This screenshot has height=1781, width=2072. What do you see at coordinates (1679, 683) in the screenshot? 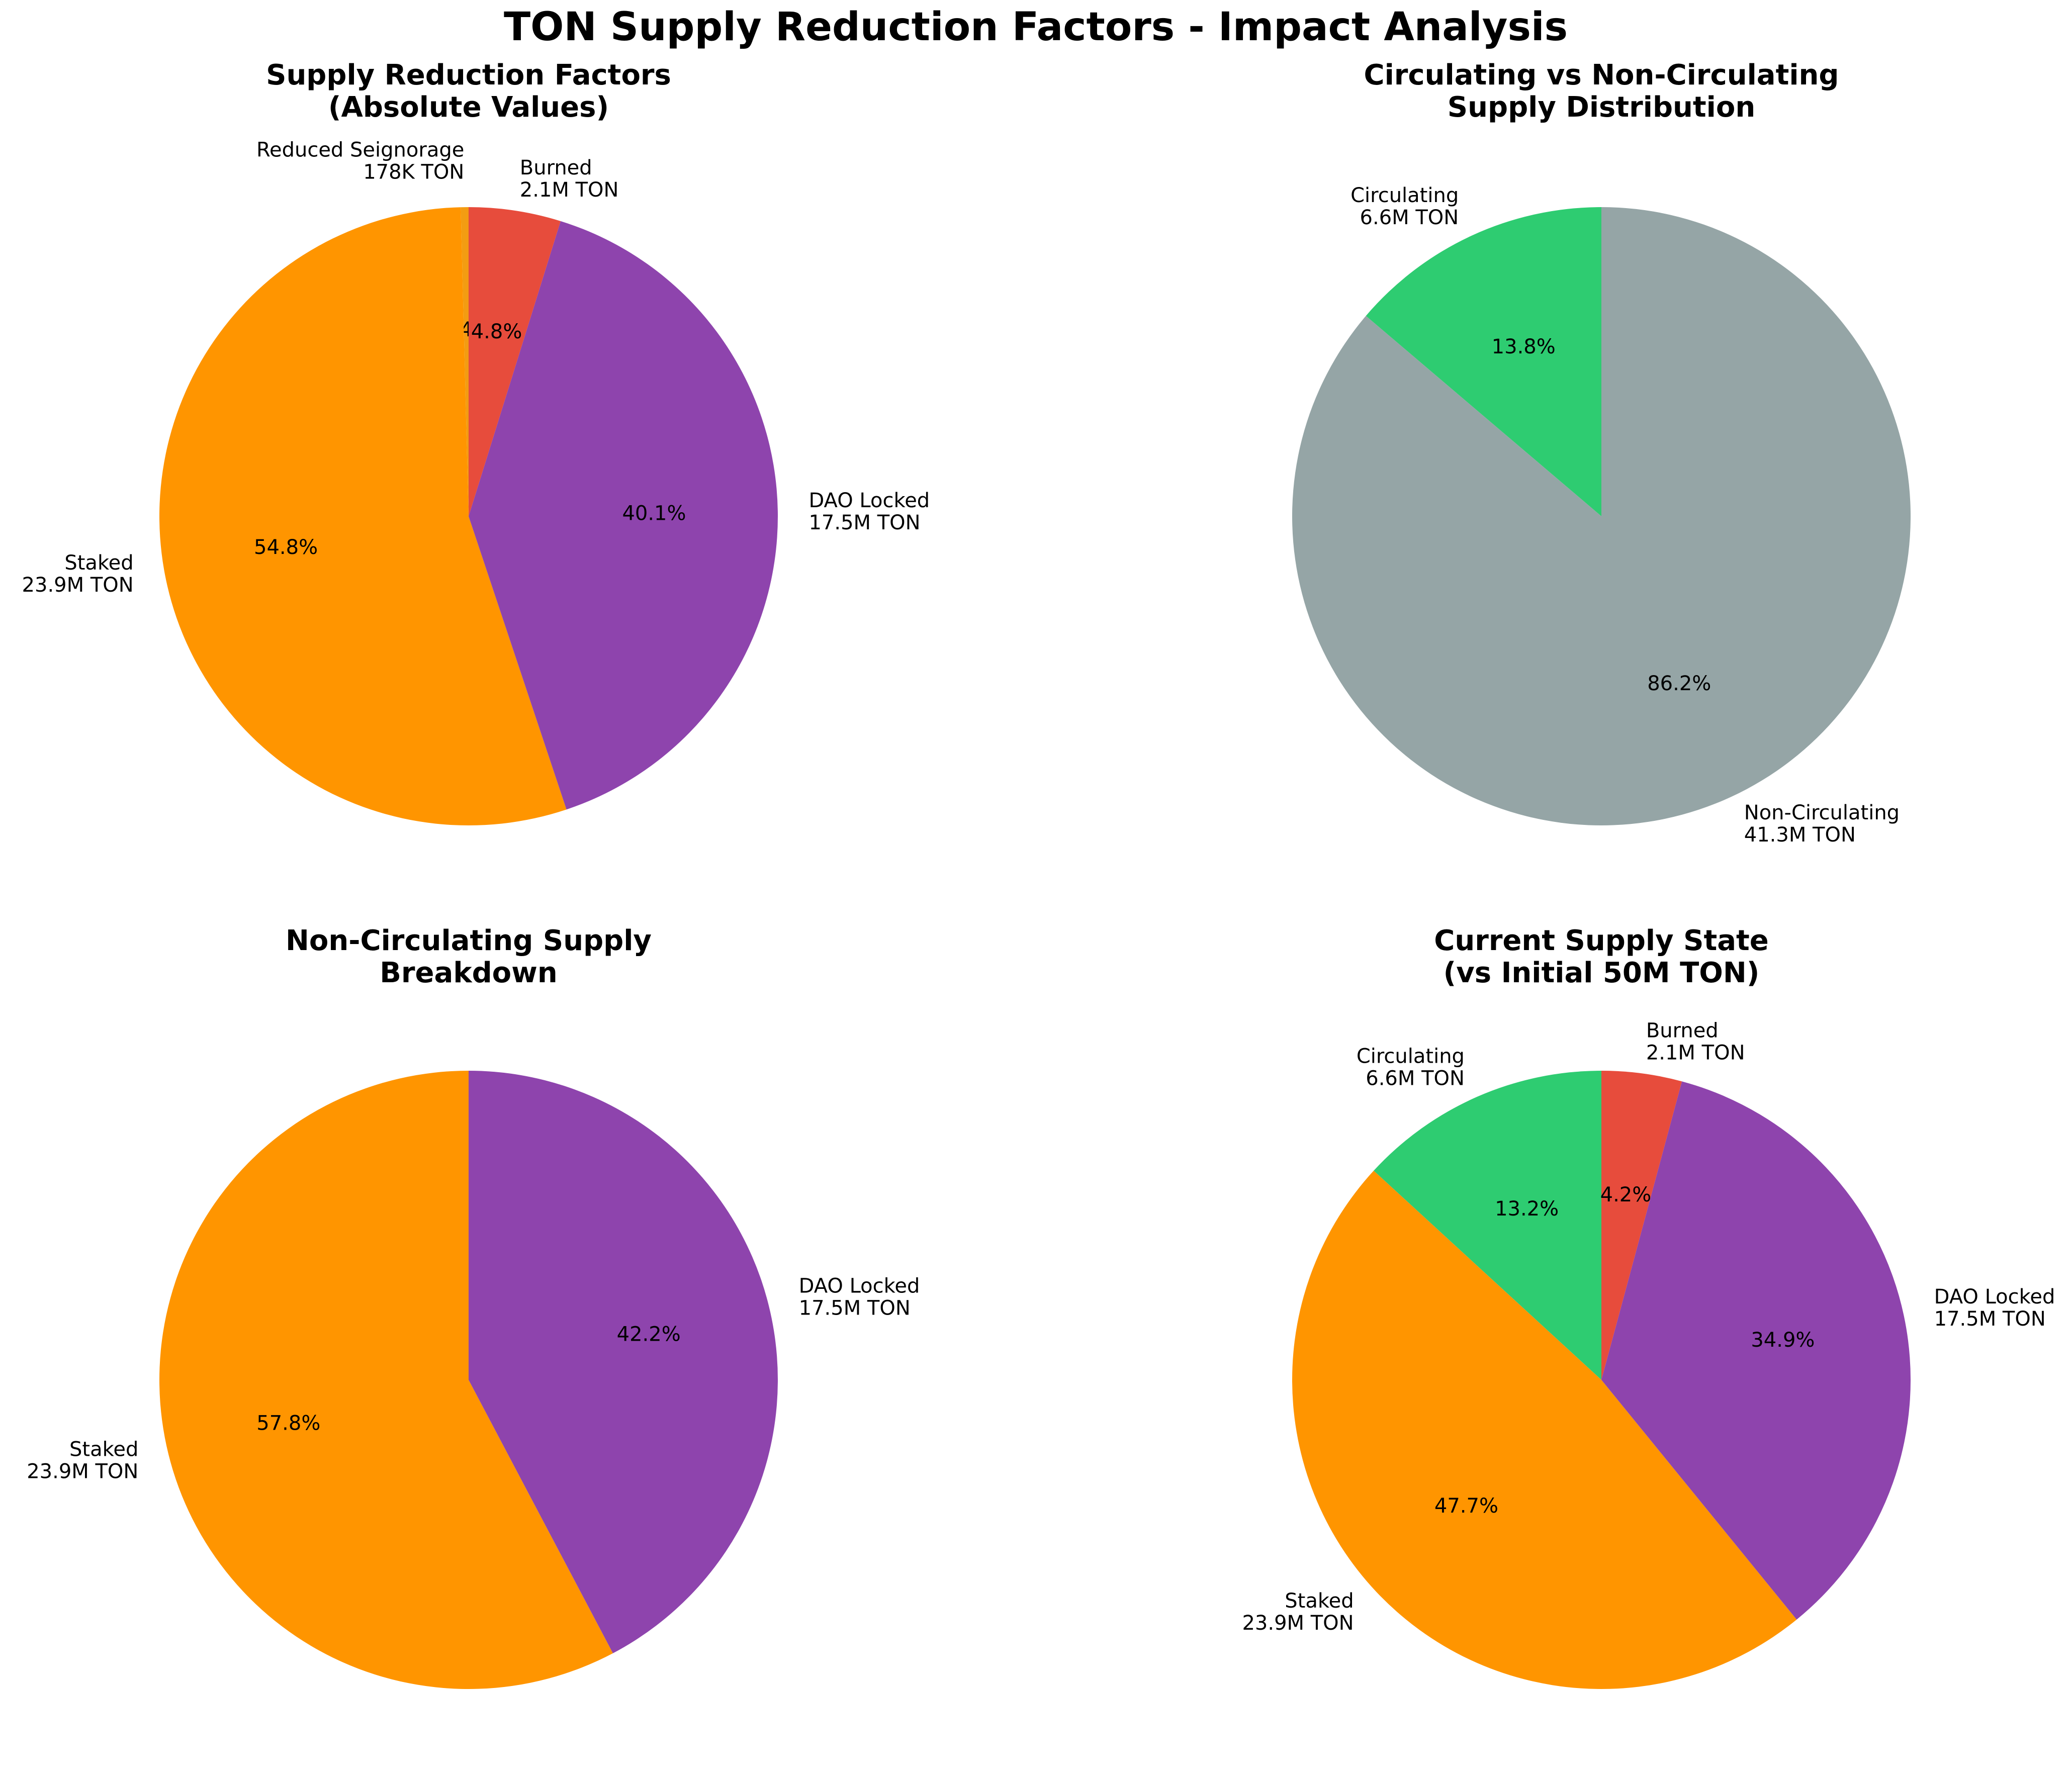
I see `slice-percent-label: 86.2%` at bounding box center [1679, 683].